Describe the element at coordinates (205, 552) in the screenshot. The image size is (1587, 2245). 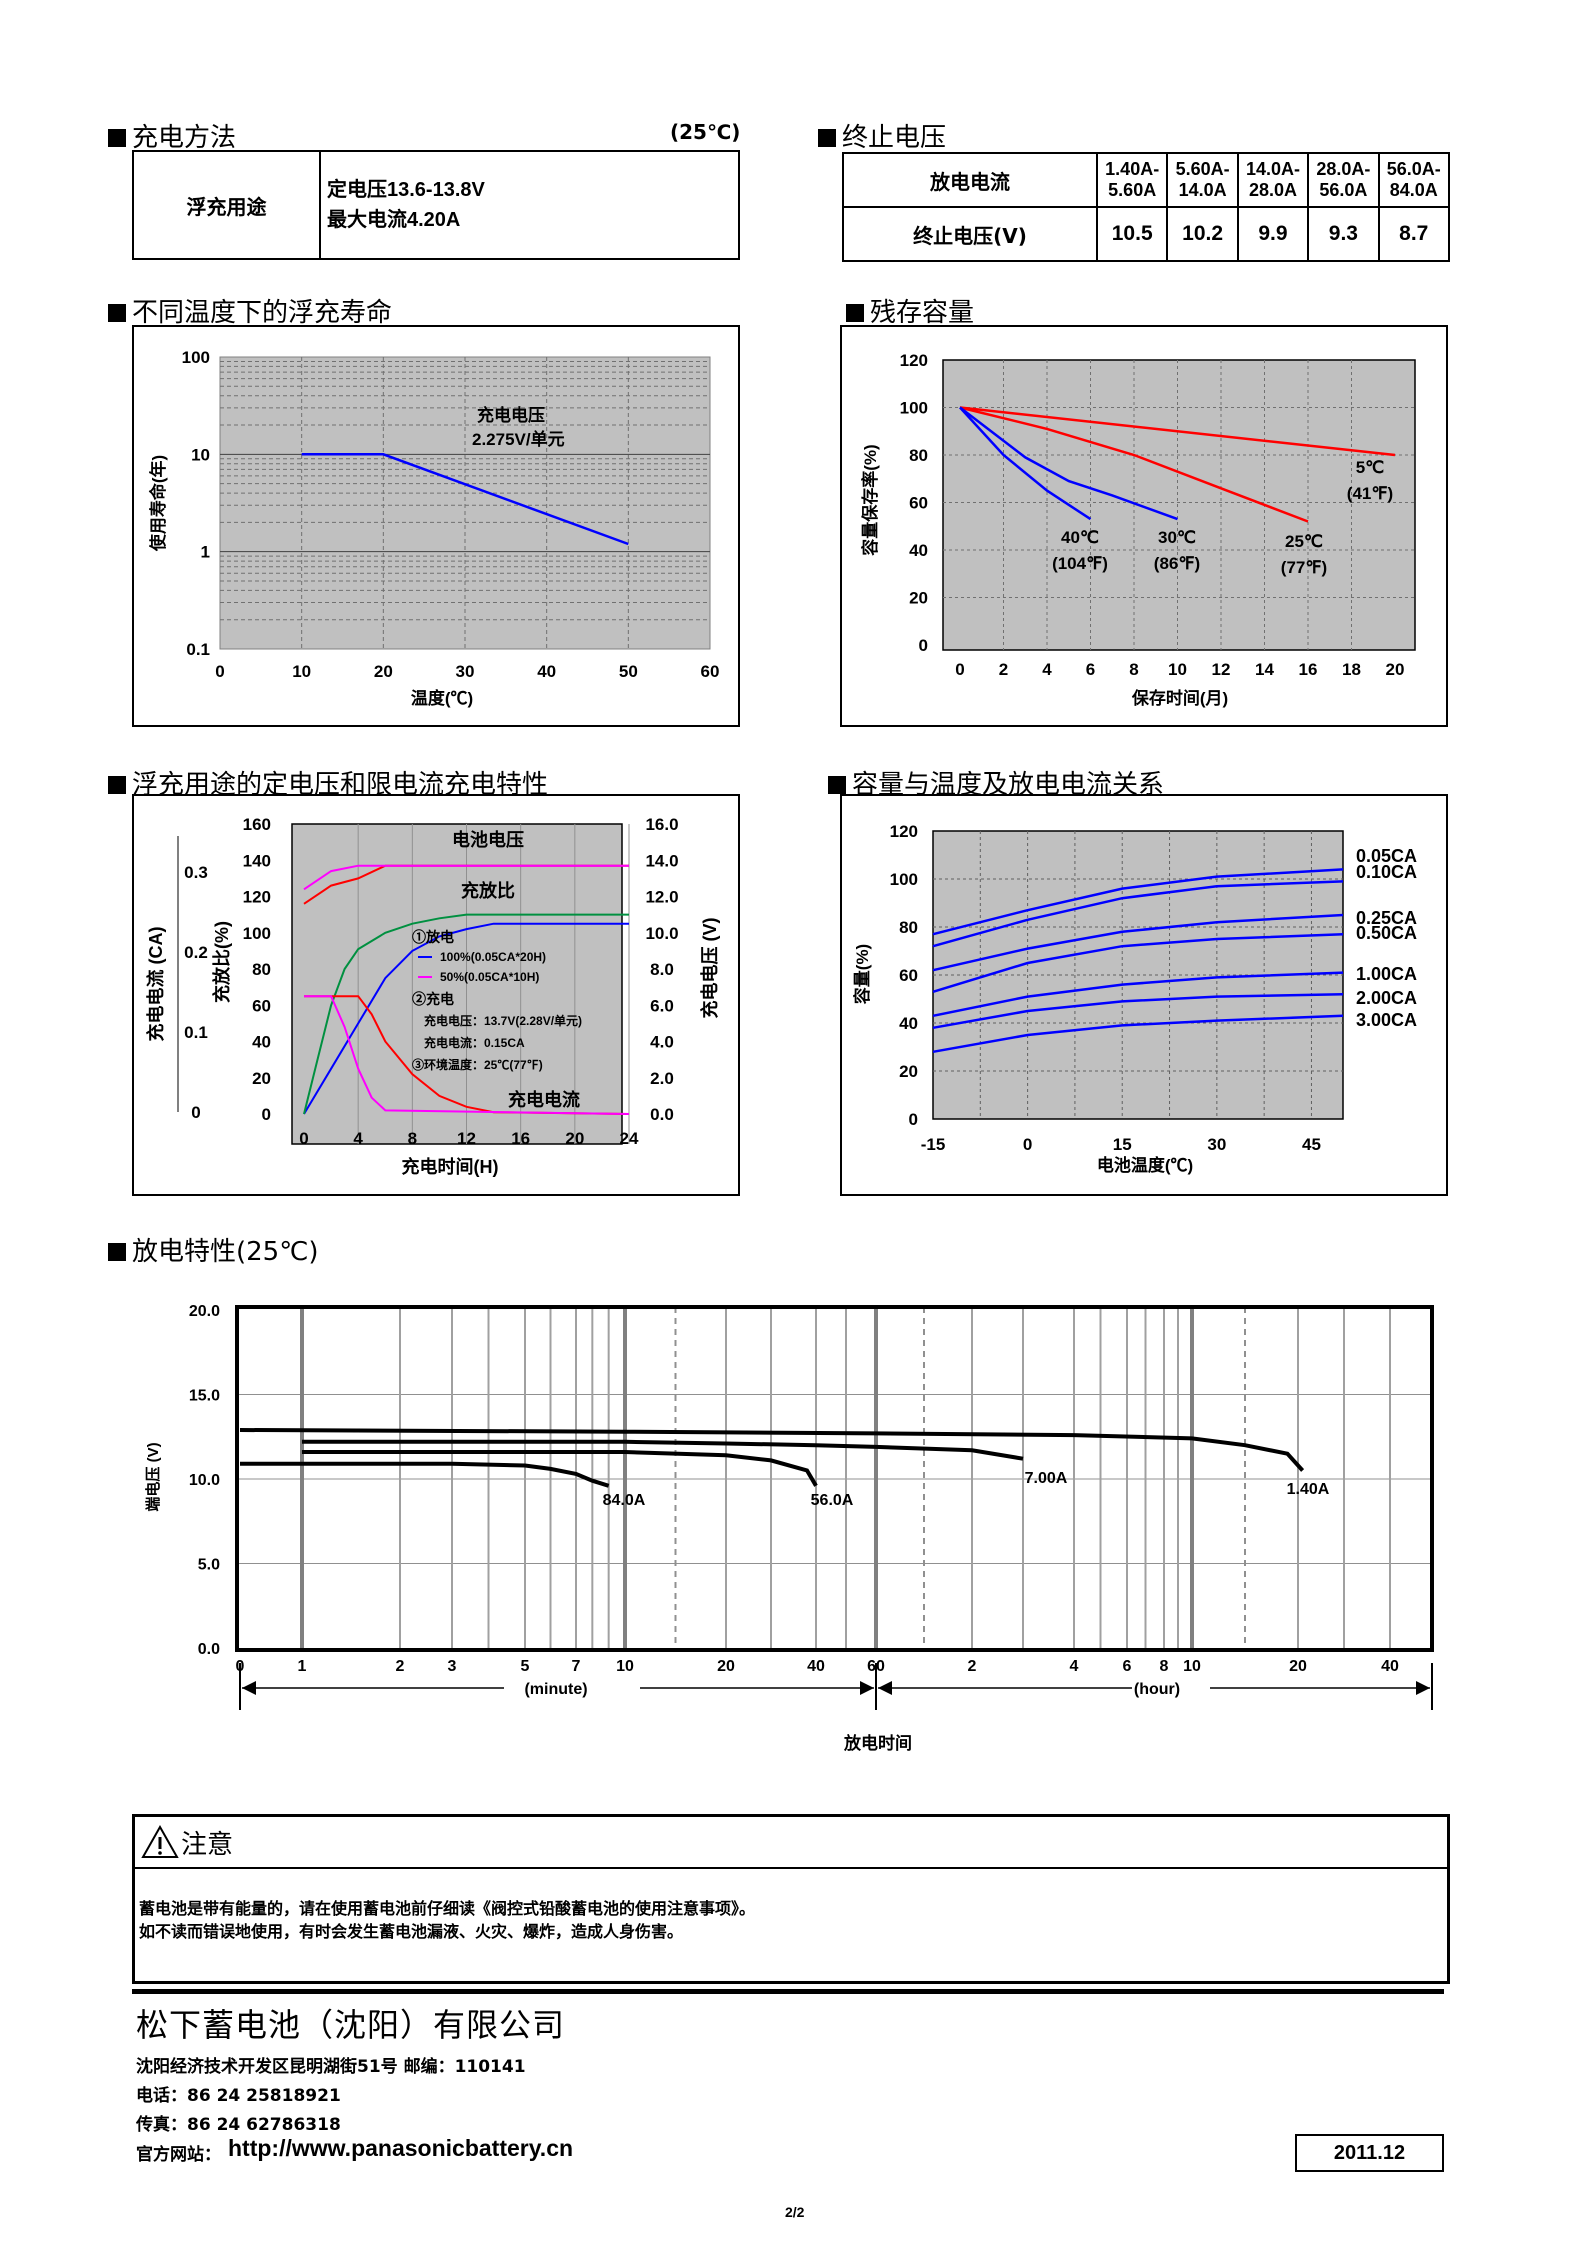
I see `y-tick-label: 1` at that location.